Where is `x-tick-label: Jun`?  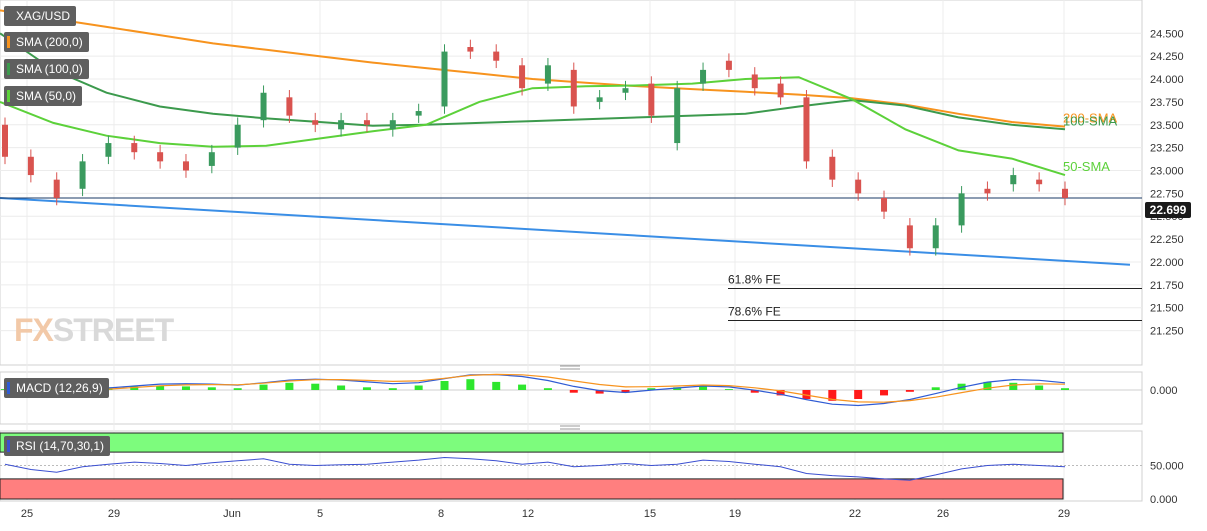
x-tick-label: Jun is located at coordinates (232, 514).